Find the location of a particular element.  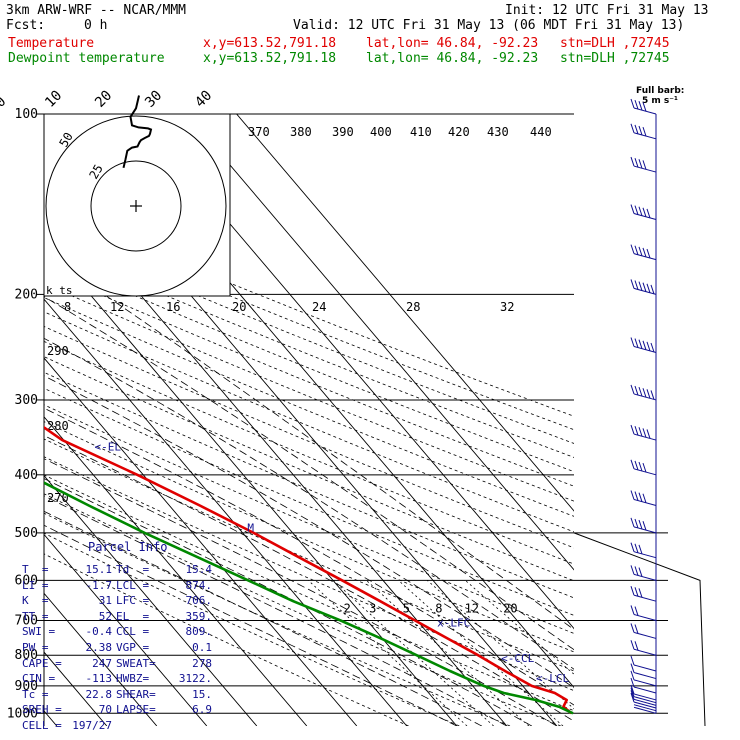

right-temp-label: 0 is located at coordinates (4, 102).